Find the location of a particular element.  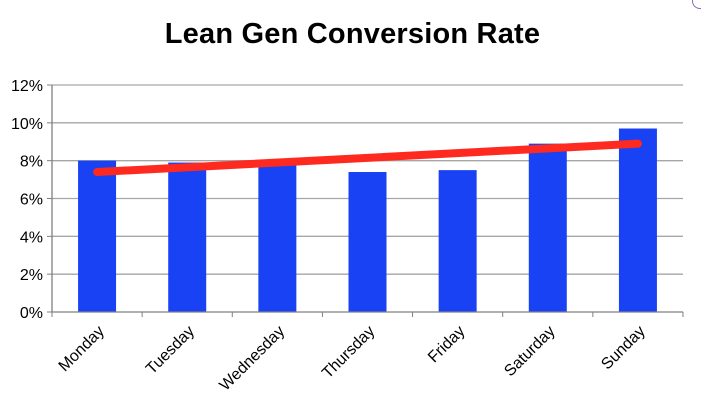

y-tick-label: 2% is located at coordinates (31, 275).